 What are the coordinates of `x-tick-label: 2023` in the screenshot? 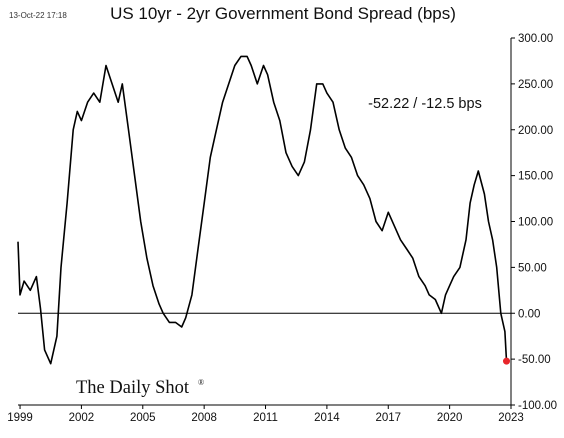 It's located at (511, 418).